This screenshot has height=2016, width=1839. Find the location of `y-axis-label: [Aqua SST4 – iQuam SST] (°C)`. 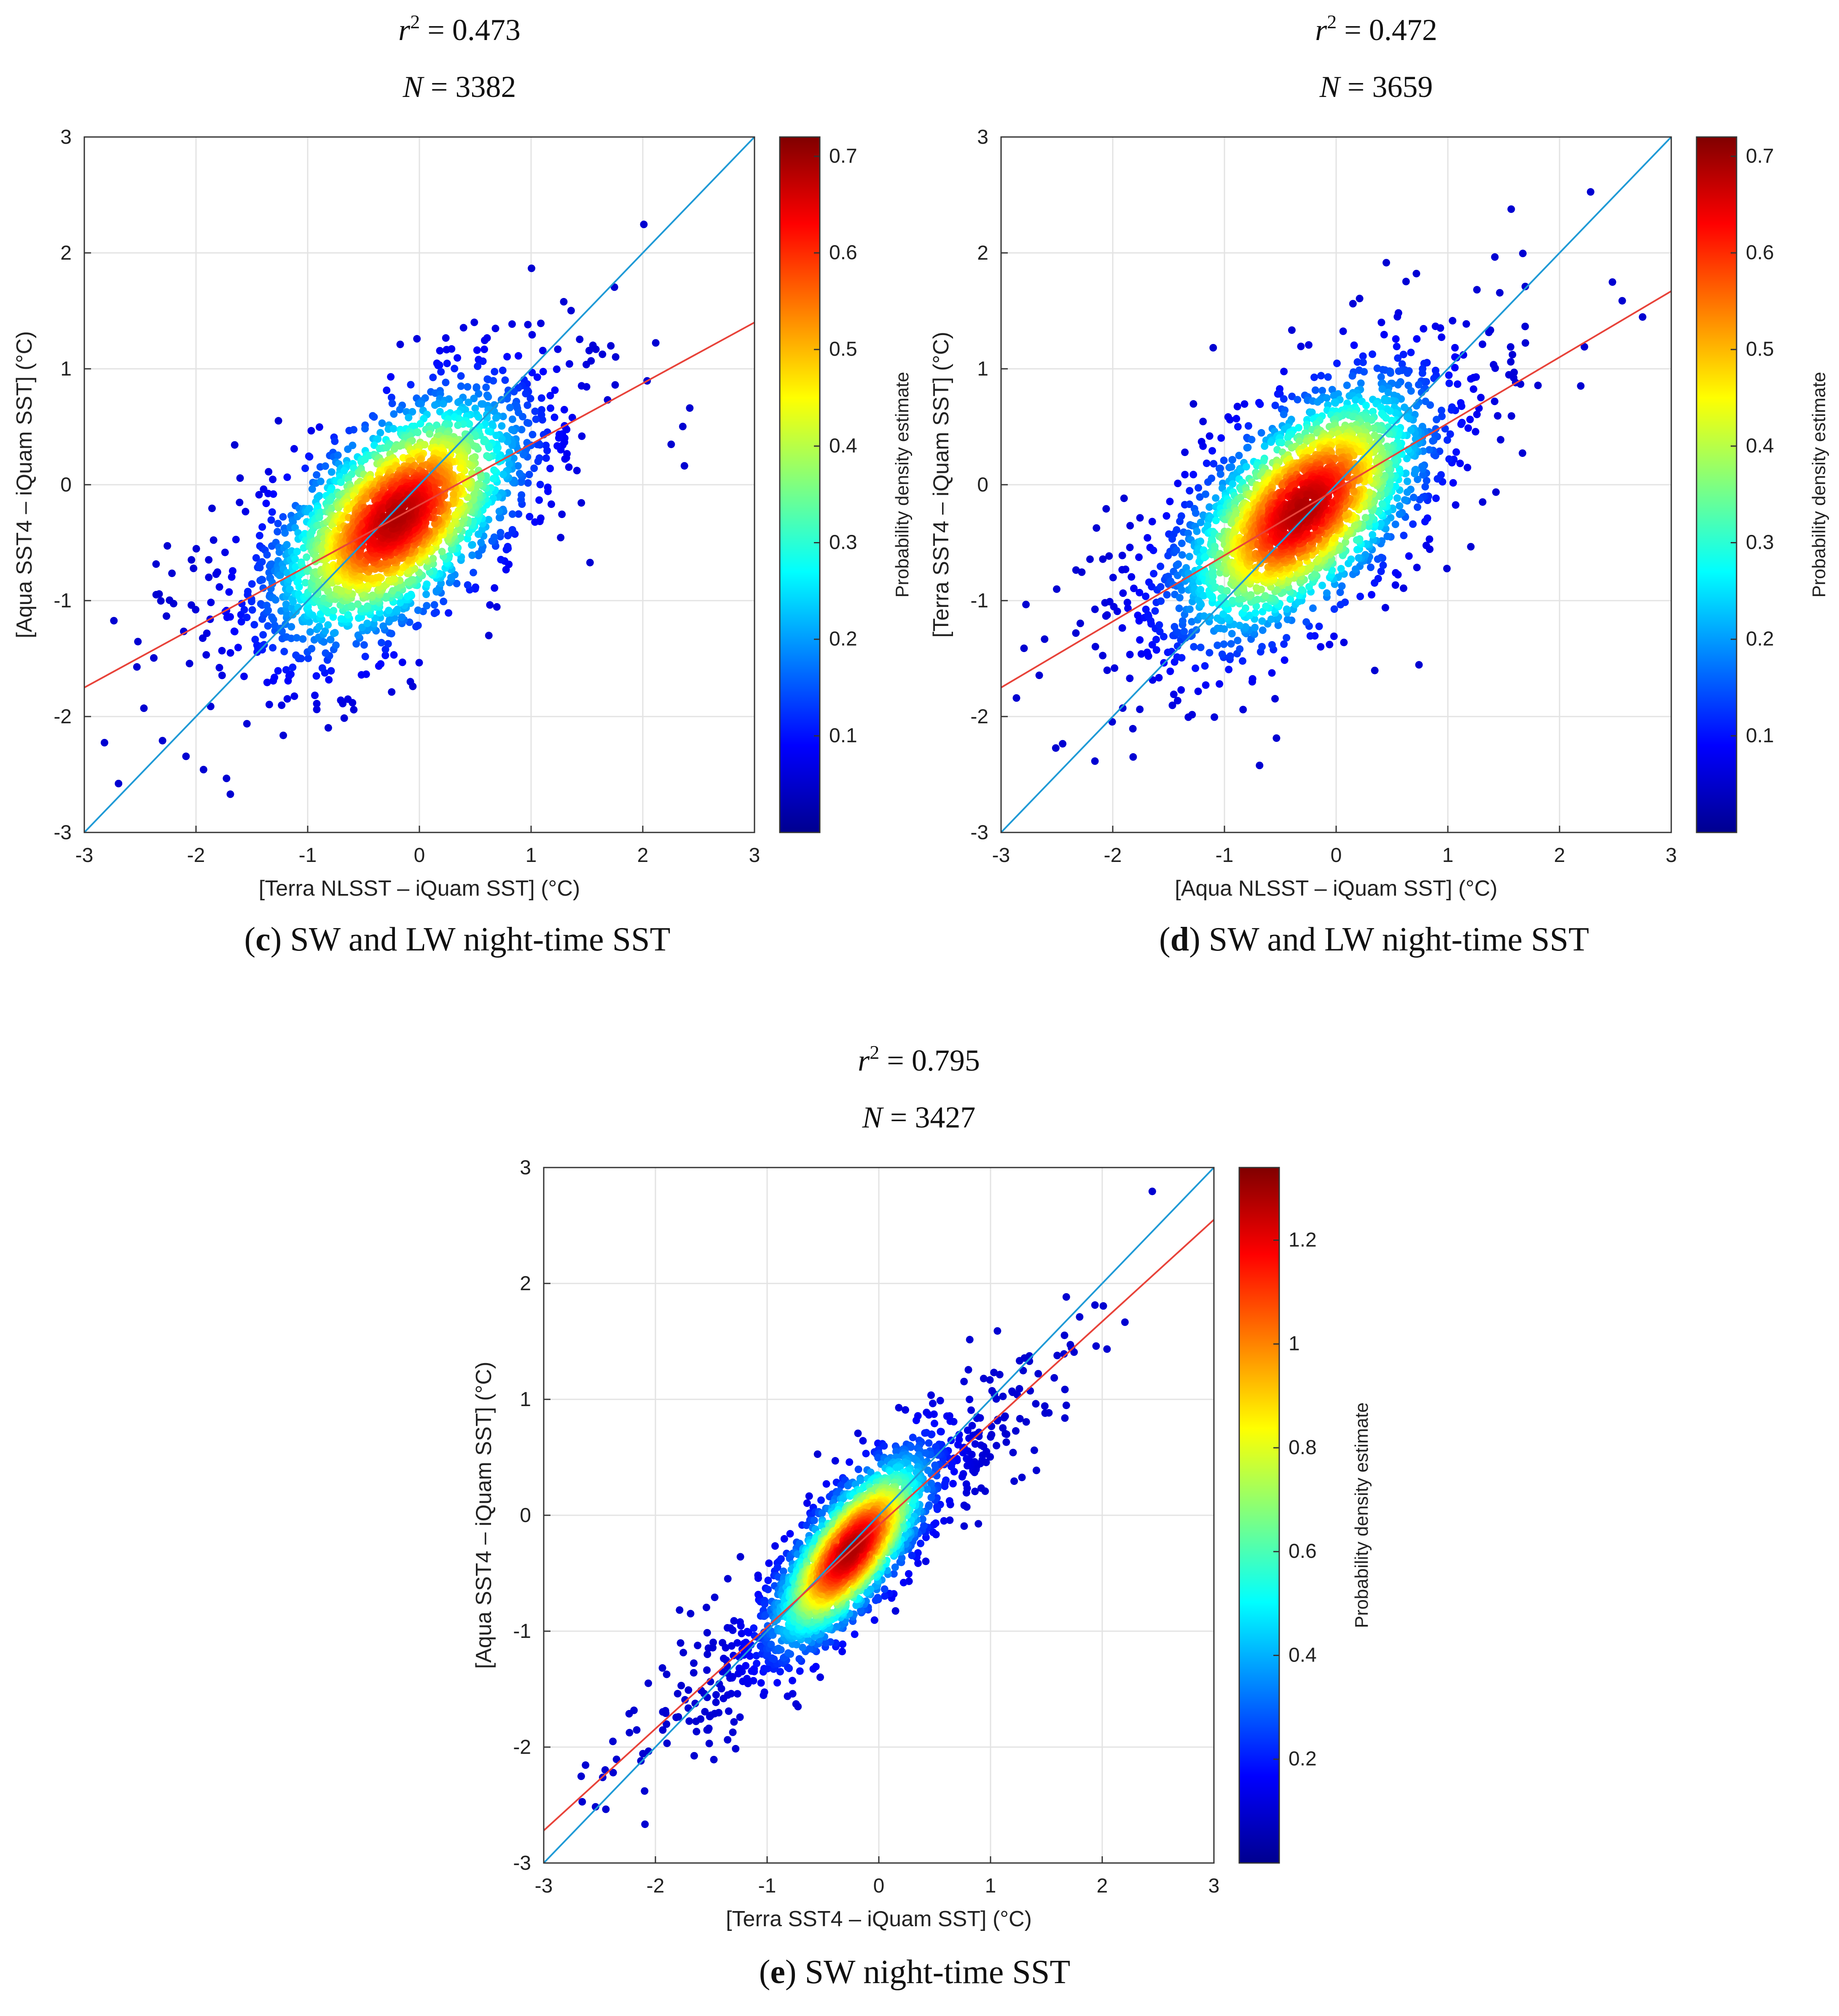

y-axis-label: [Aqua SST4 – iQuam SST] (°C) is located at coordinates (25, 485).